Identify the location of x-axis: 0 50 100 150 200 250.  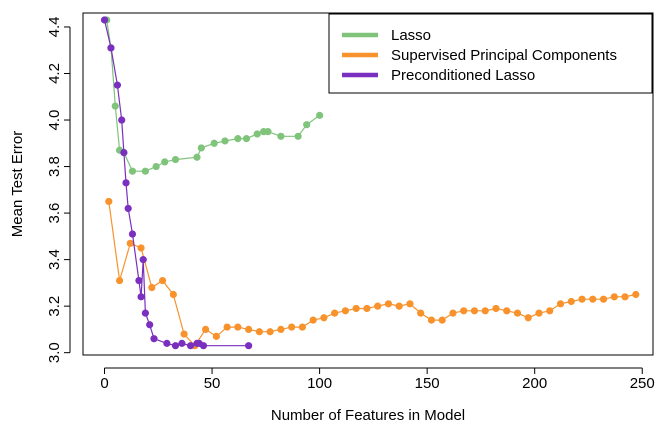
(377, 379).